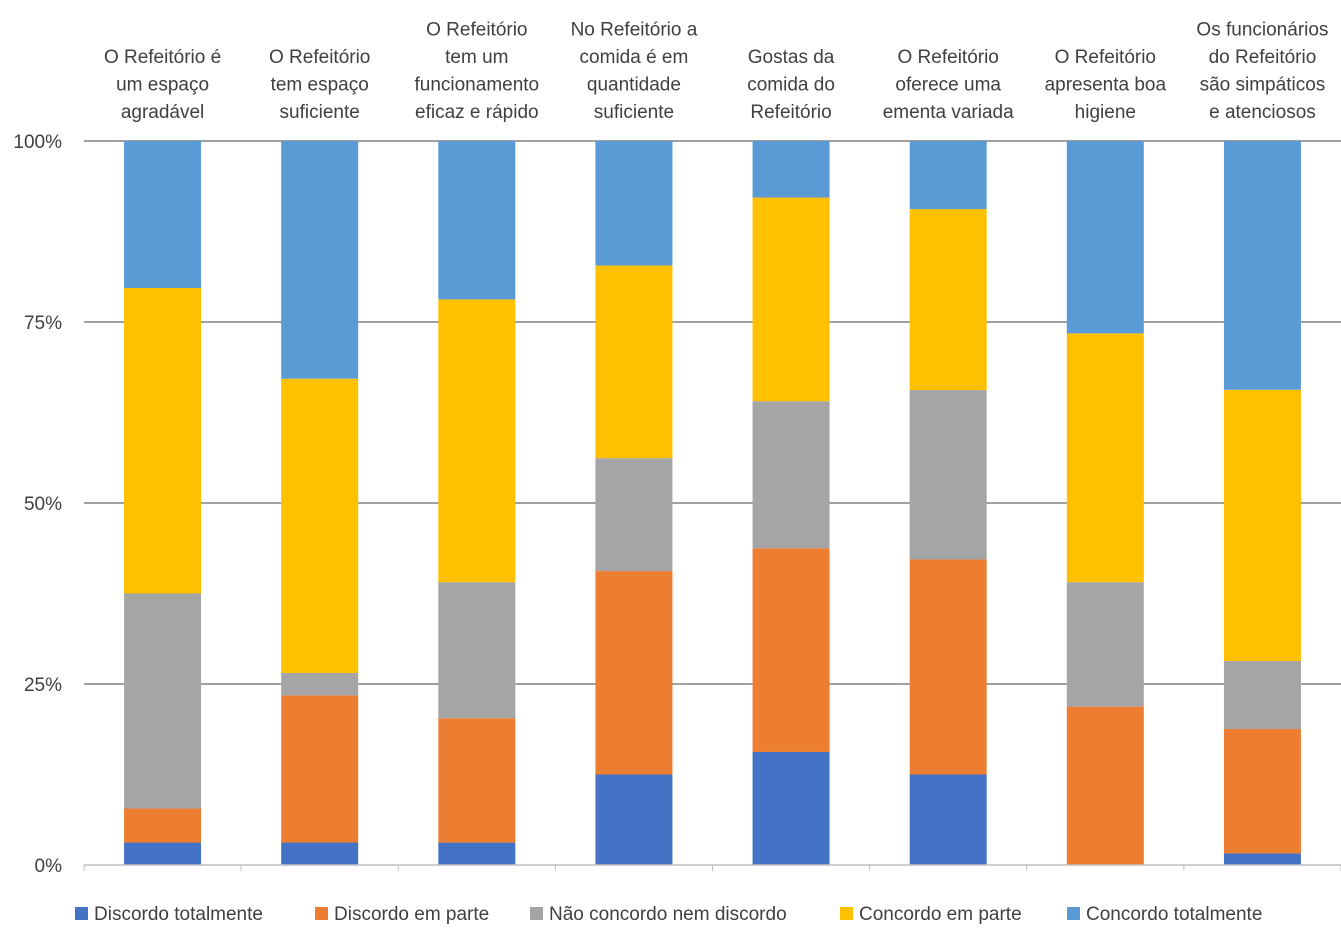 This screenshot has width=1341, height=929. What do you see at coordinates (43, 504) in the screenshot?
I see `y-tick-label: 50%` at bounding box center [43, 504].